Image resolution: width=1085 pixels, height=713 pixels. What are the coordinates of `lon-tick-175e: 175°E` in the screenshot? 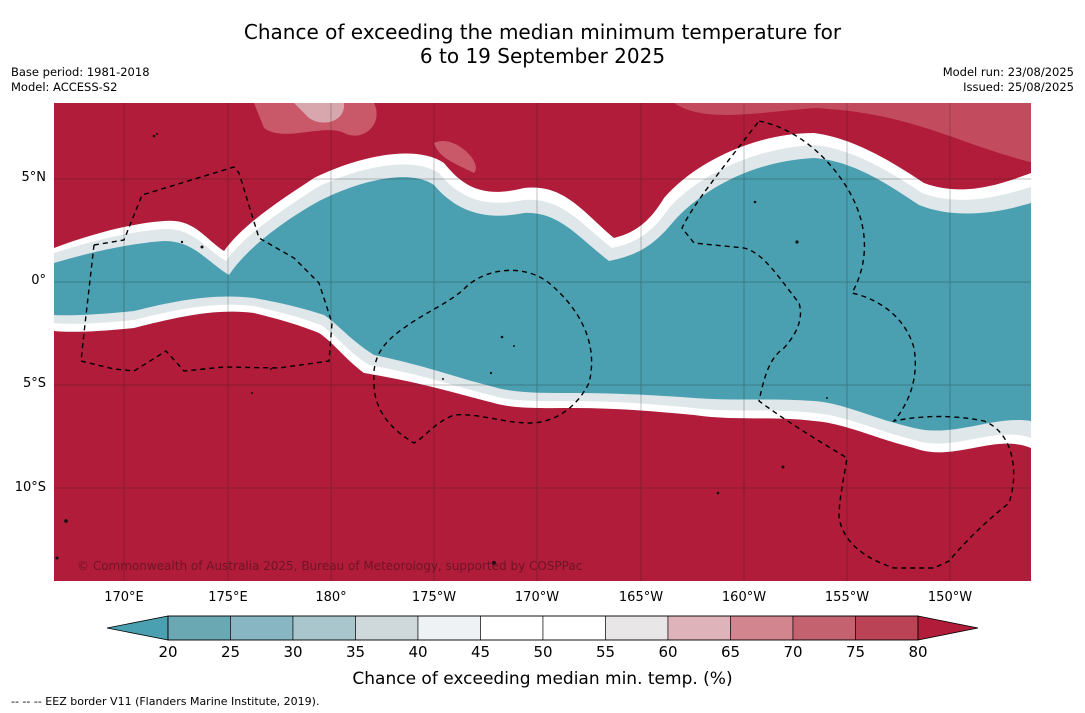 It's located at (228, 597).